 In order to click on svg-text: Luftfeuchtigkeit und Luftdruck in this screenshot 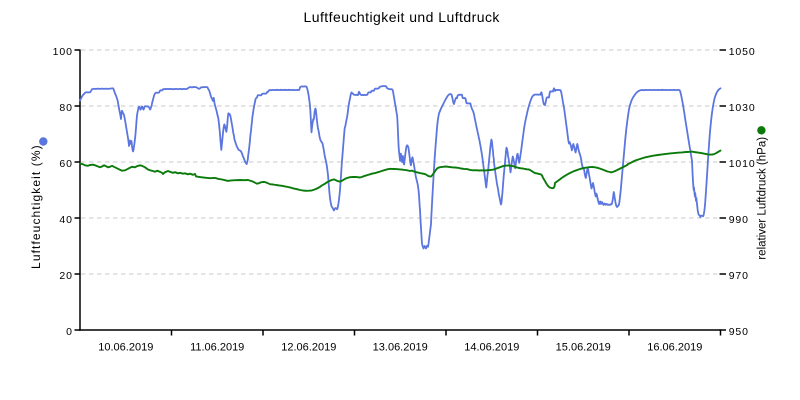, I will do `click(401, 17)`.